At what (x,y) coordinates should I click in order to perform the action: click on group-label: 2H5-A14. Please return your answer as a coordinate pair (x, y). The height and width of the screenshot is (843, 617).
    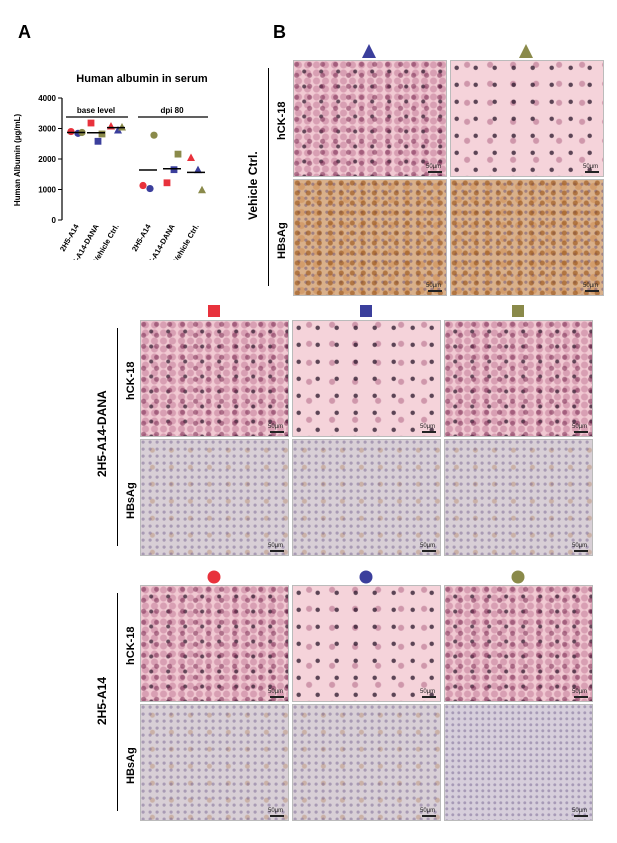
    Looking at the image, I should click on (102, 701).